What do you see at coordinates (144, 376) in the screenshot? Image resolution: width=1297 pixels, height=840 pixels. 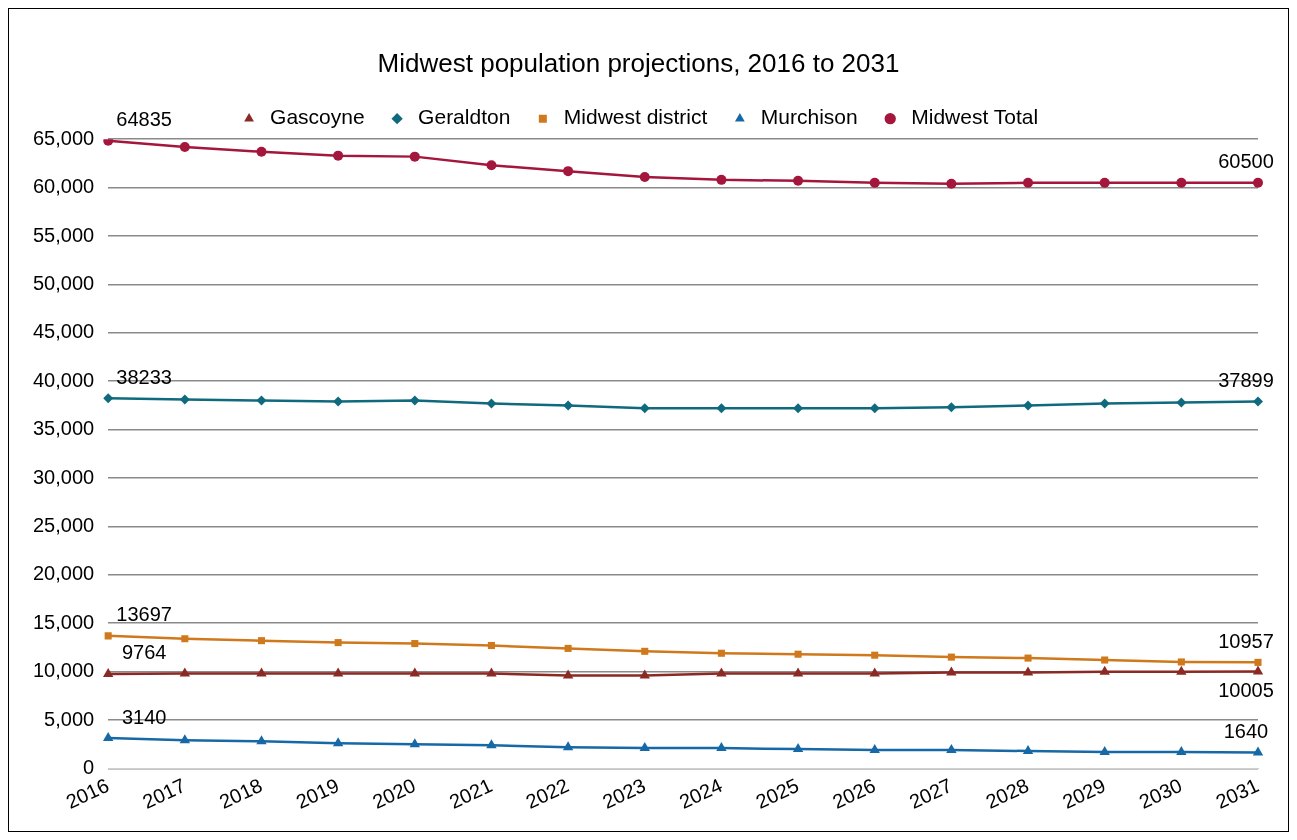 I see `data-label: 38233` at bounding box center [144, 376].